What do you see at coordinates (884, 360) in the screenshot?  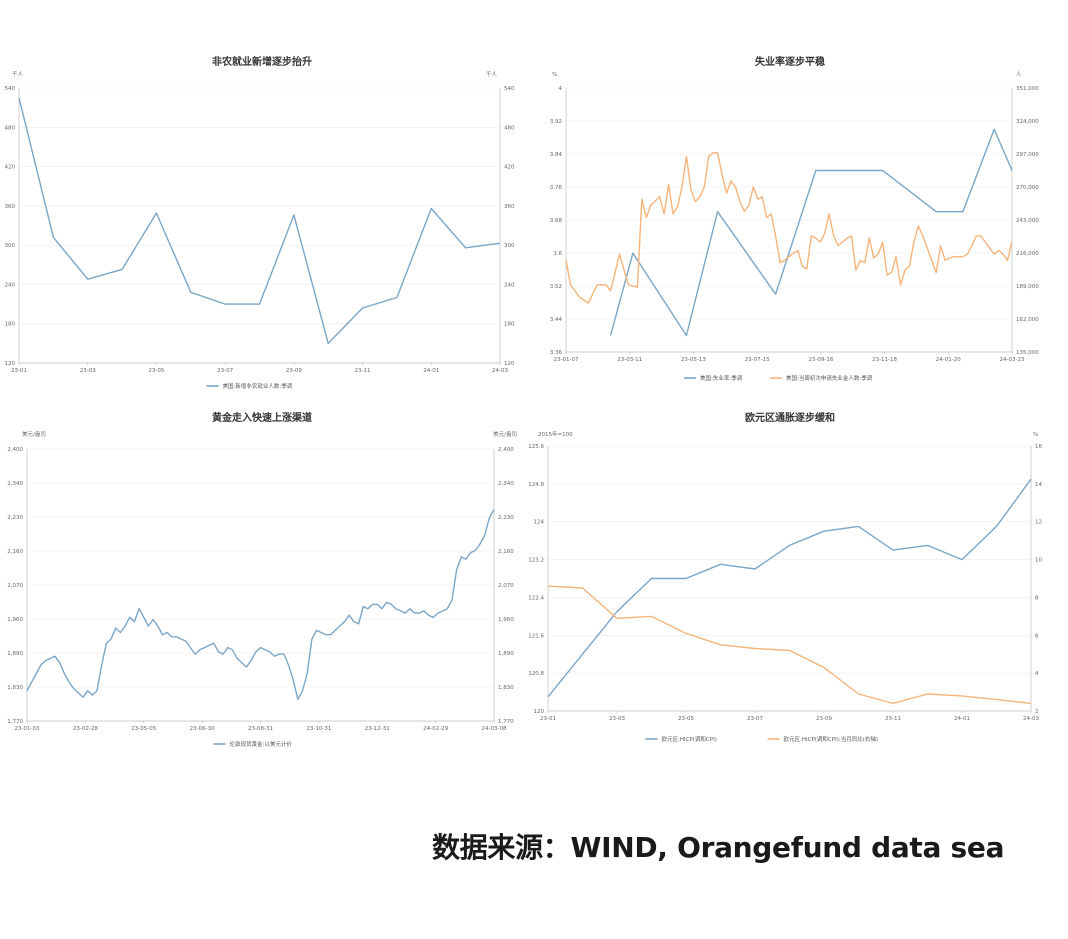 I see `x-tick-label: 23-11-18` at bounding box center [884, 360].